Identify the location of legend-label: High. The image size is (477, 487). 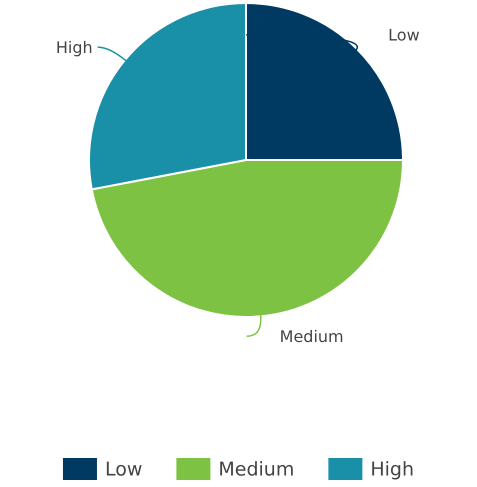
(392, 469).